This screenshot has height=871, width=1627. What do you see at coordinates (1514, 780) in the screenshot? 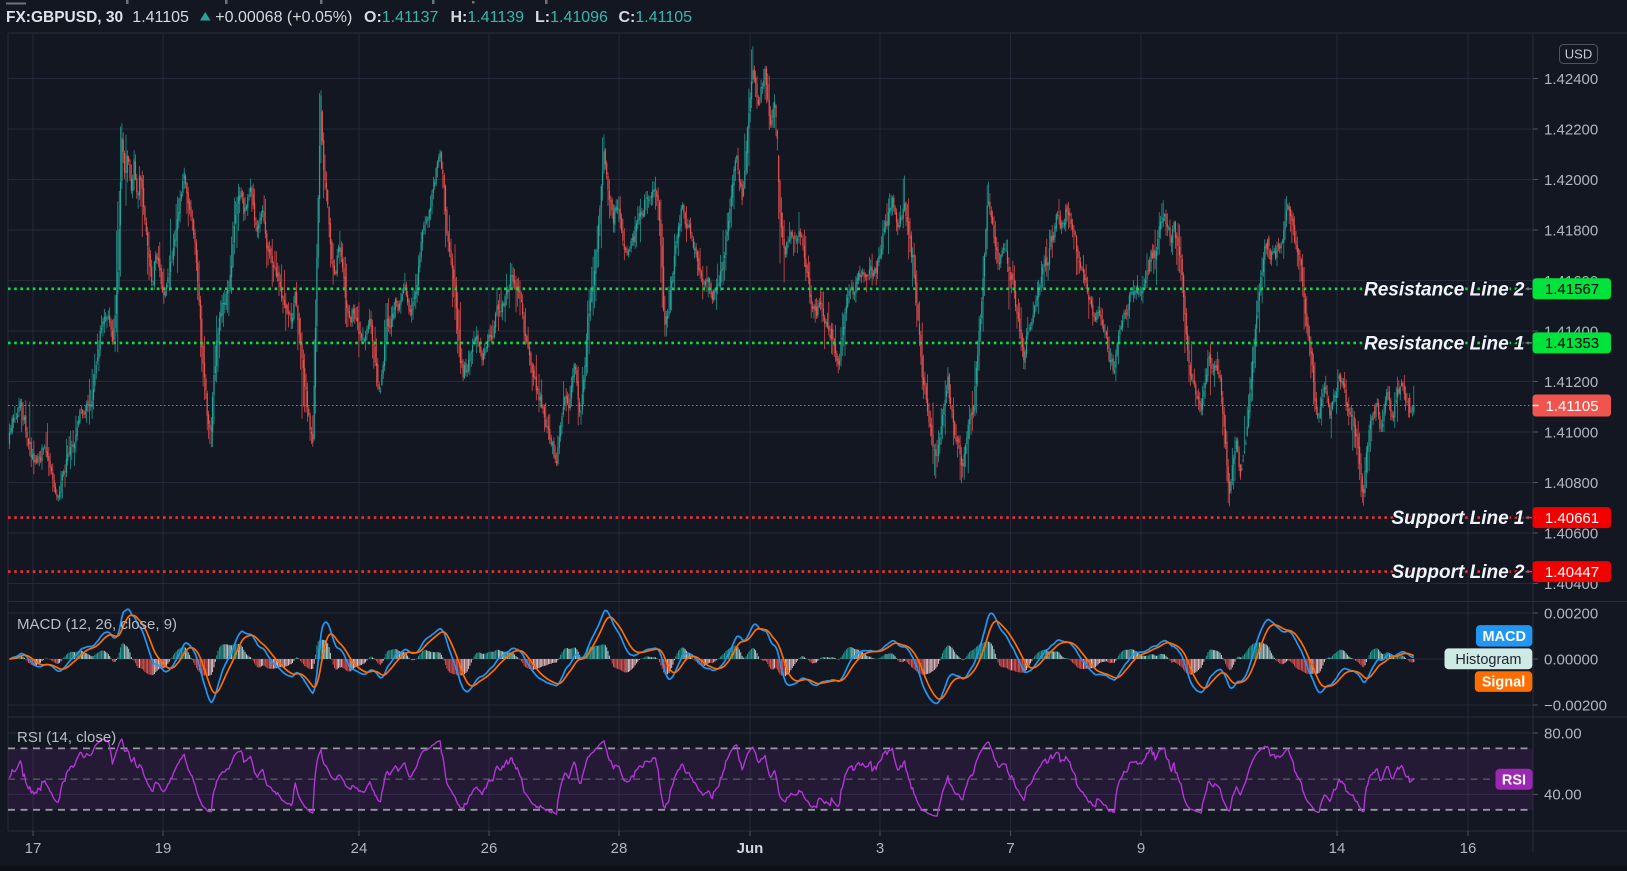
I see `svg-text: RSI` at bounding box center [1514, 780].